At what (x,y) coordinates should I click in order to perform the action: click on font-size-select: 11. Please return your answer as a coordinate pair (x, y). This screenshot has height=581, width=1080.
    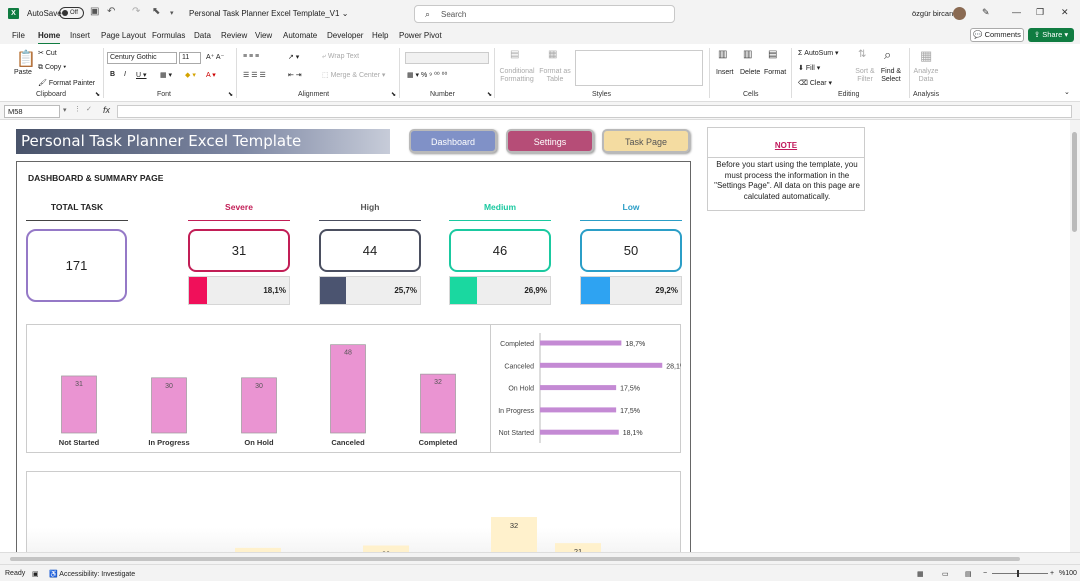
    Looking at the image, I should click on (190, 58).